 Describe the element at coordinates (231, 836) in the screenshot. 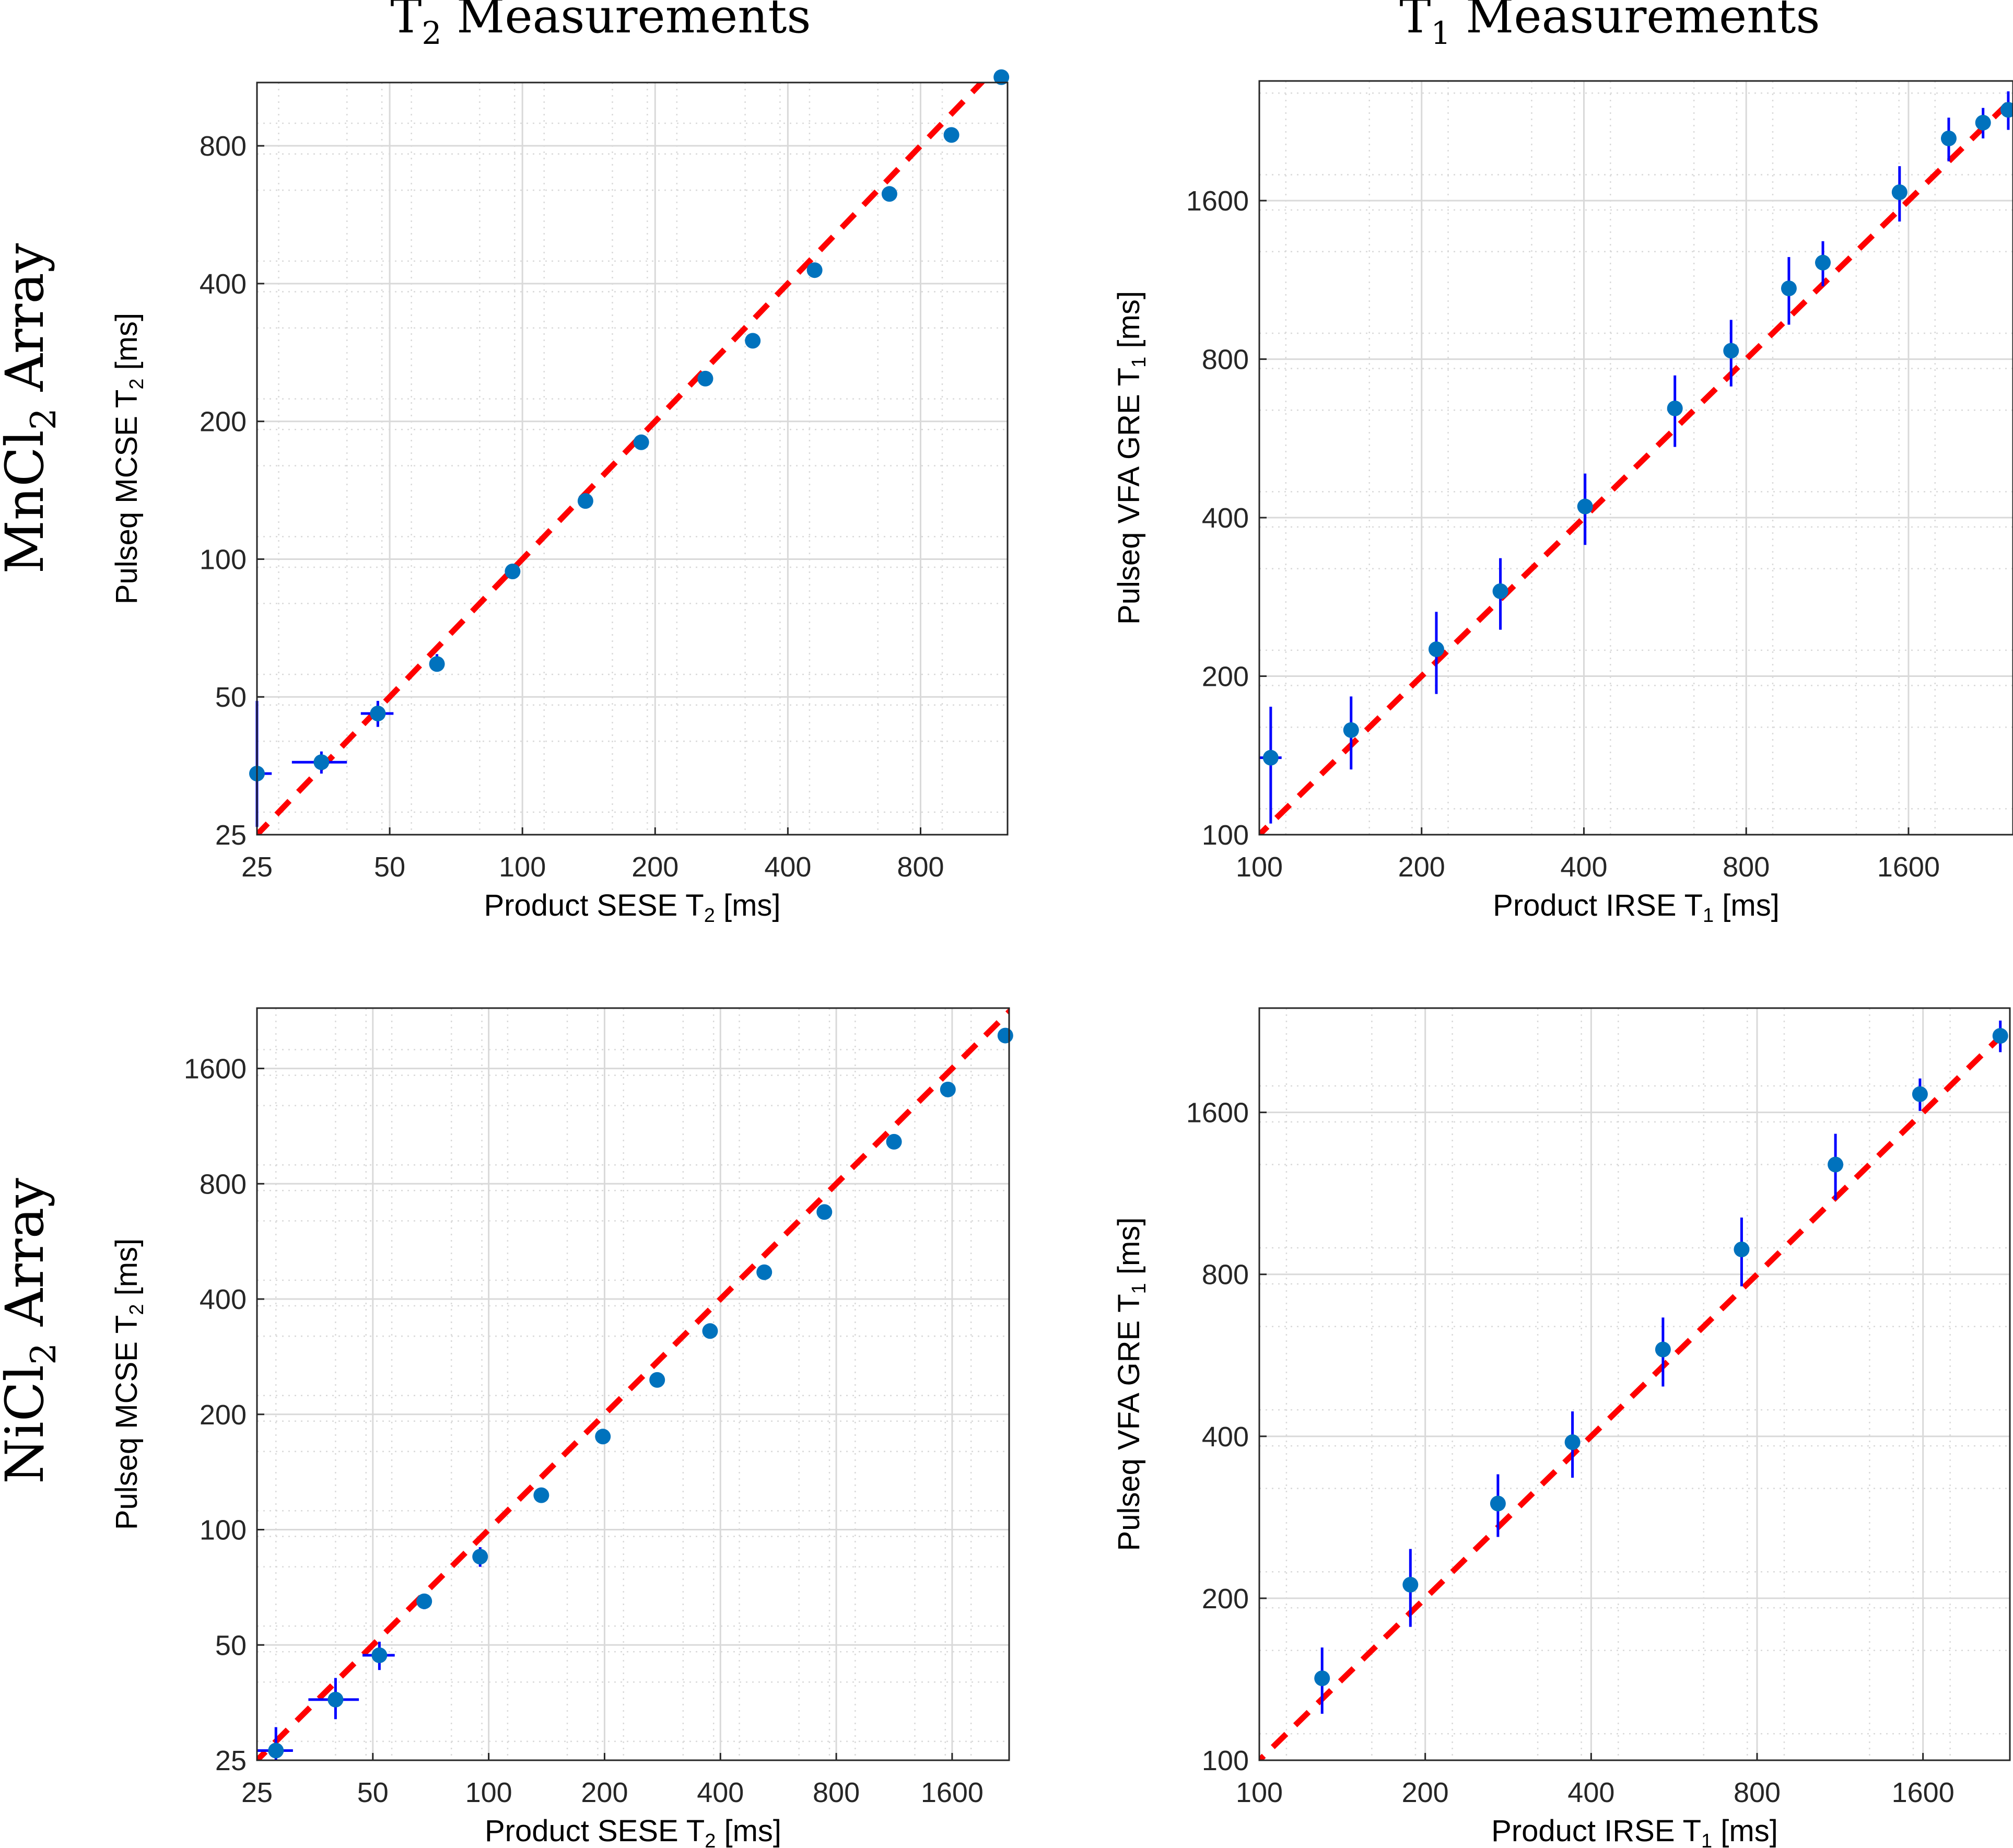

I see `y-tick-label: 25` at that location.